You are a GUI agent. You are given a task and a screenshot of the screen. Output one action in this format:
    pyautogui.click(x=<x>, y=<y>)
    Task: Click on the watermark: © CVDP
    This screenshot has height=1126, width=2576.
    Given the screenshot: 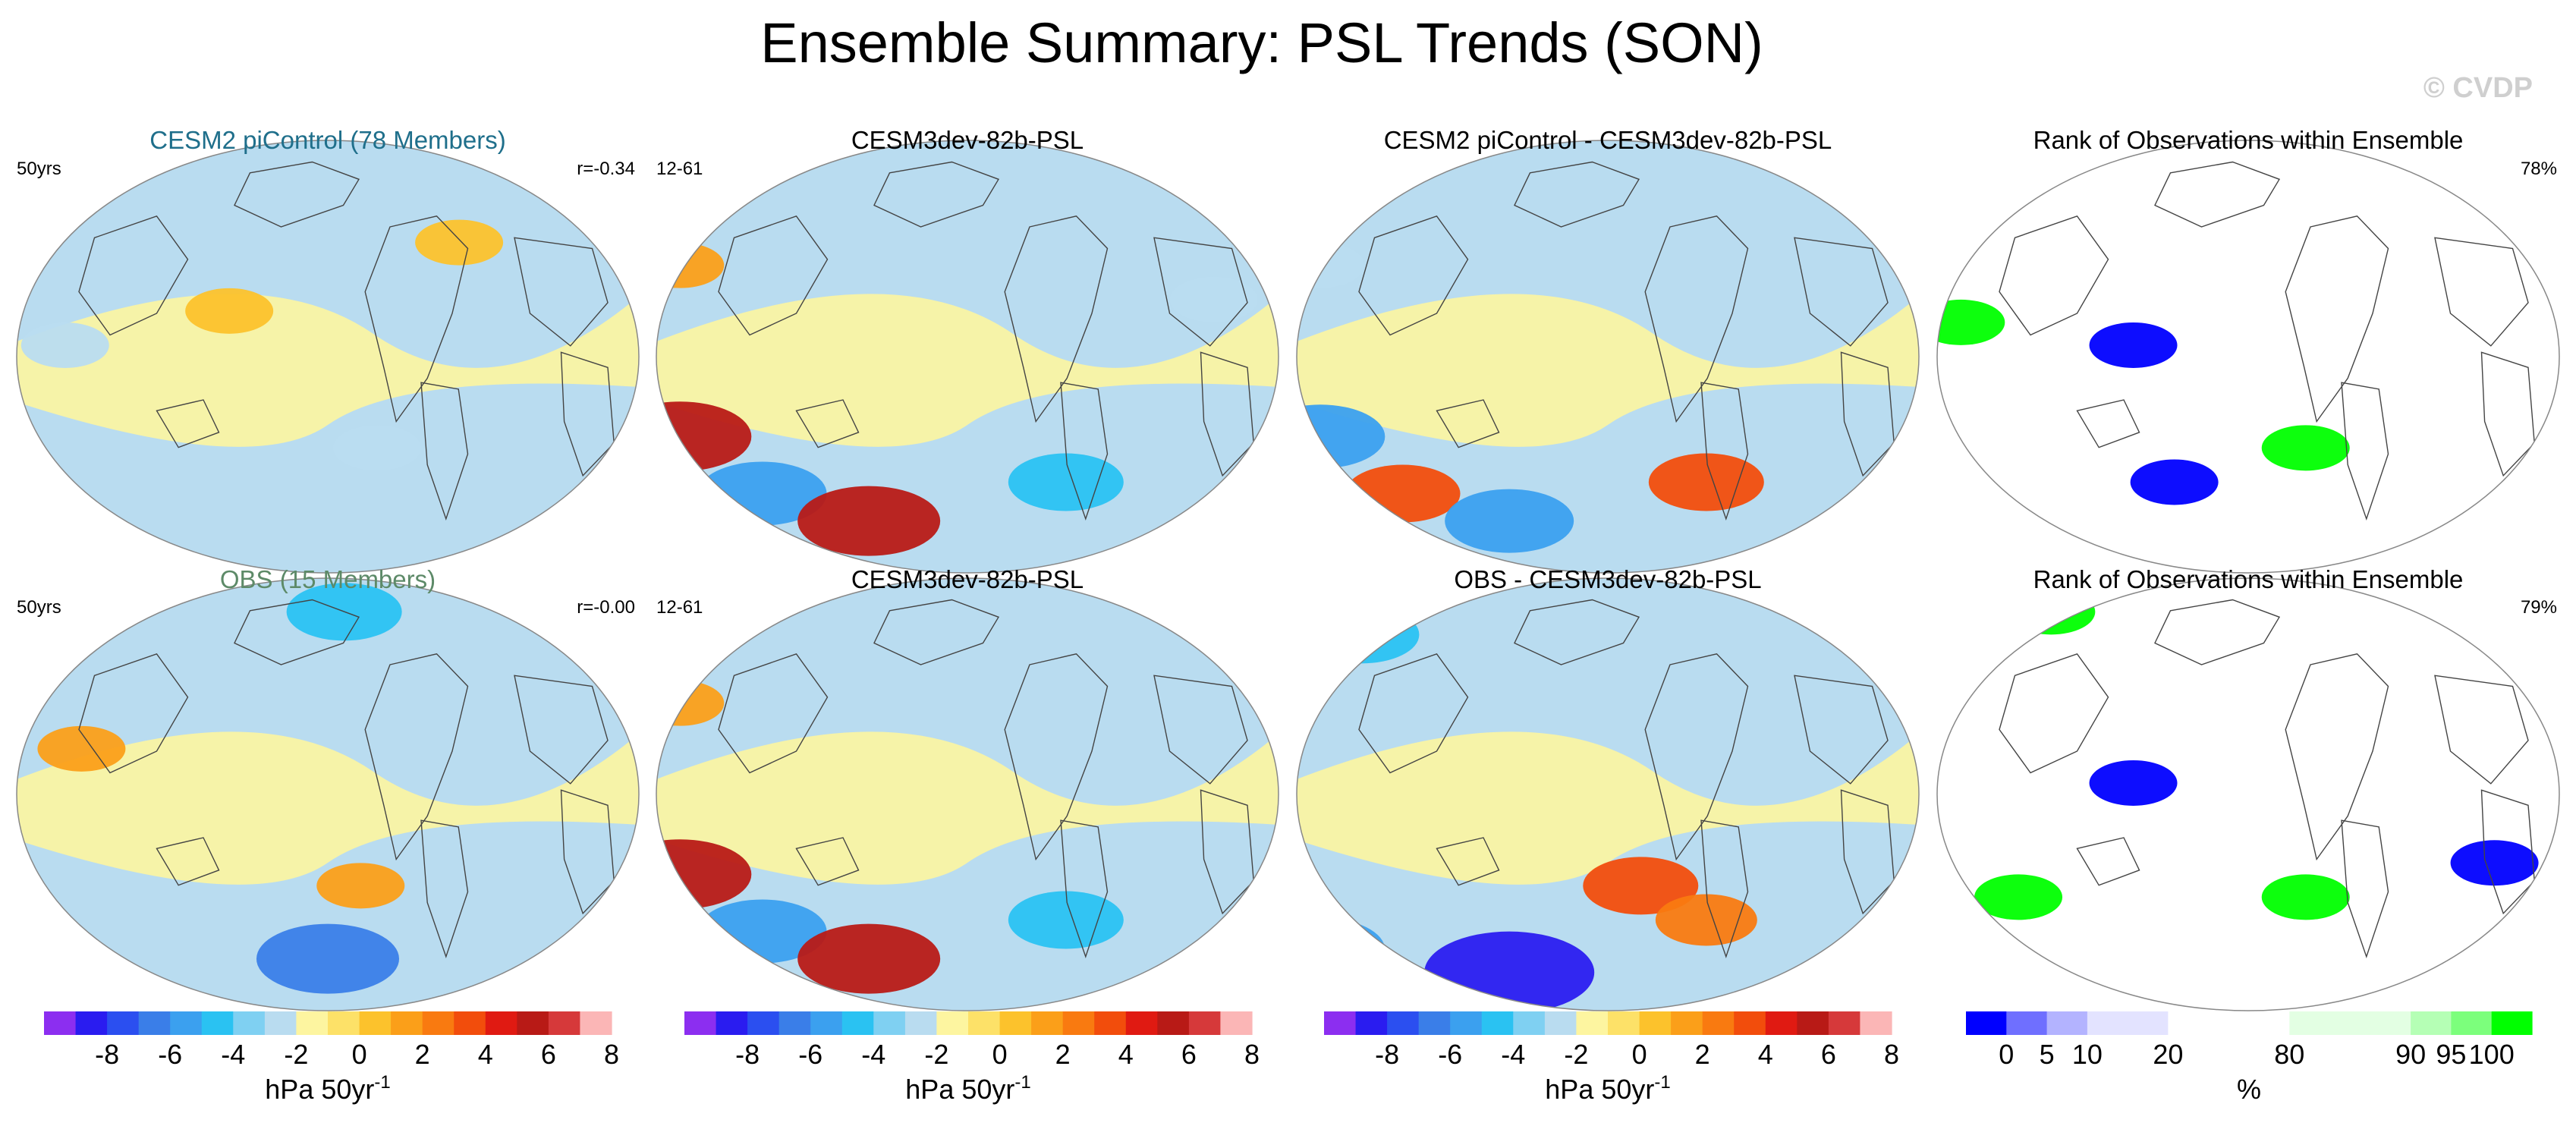 What is the action you would take?
    pyautogui.click(x=2478, y=88)
    